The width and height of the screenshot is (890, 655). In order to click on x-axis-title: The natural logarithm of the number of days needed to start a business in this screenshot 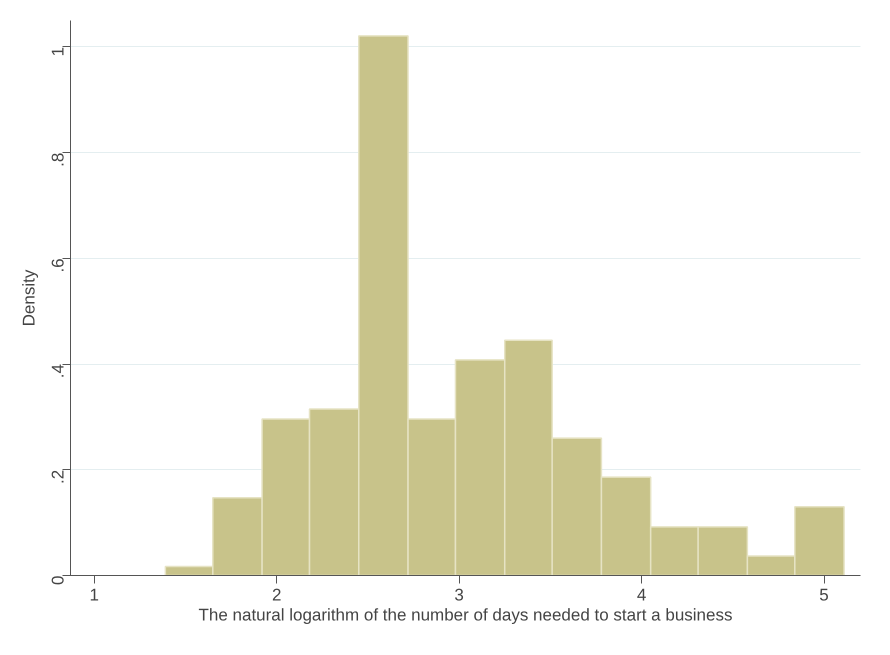, I will do `click(465, 615)`.